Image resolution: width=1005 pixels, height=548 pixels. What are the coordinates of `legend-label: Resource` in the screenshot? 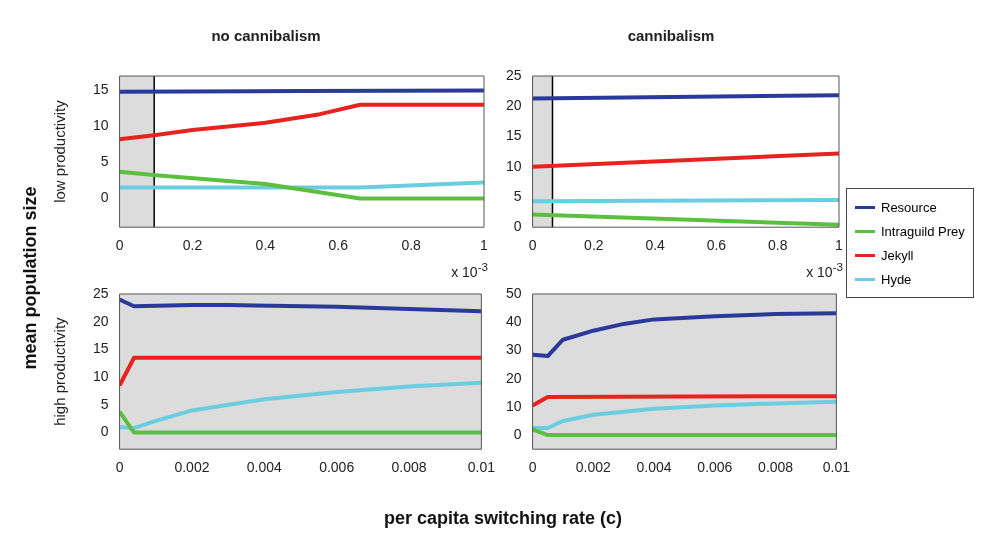 It's located at (909, 207).